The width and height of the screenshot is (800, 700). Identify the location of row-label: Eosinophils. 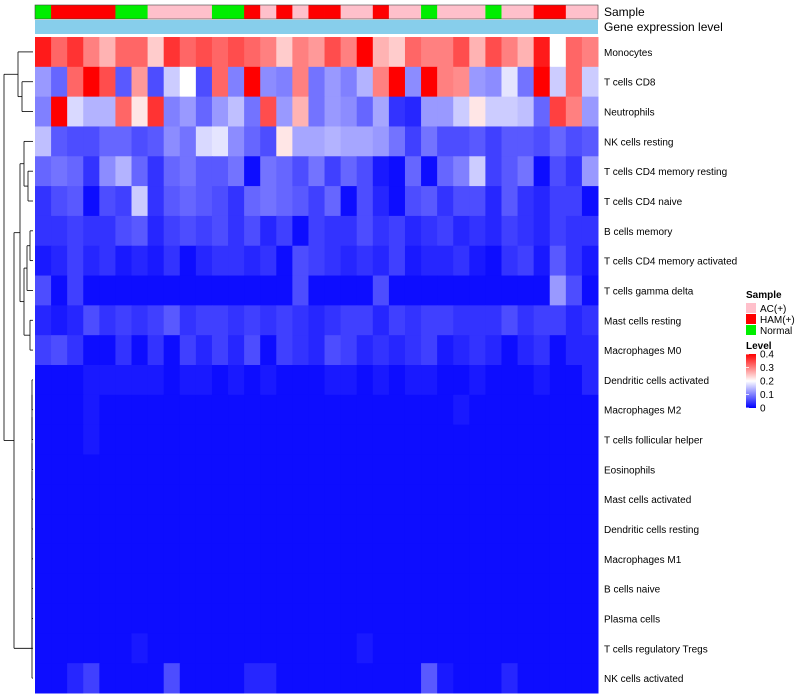
(629, 470).